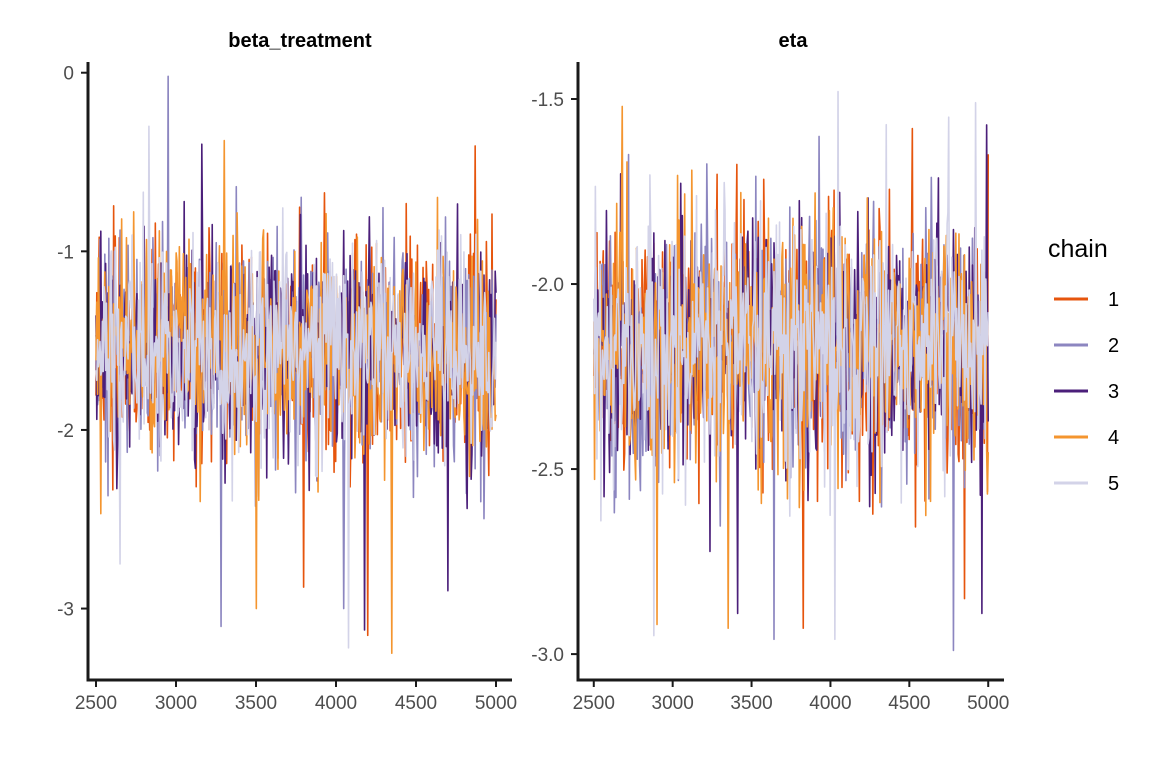 This screenshot has height=768, width=1152. Describe the element at coordinates (1113, 438) in the screenshot. I see `legend-label-4: 4` at that location.